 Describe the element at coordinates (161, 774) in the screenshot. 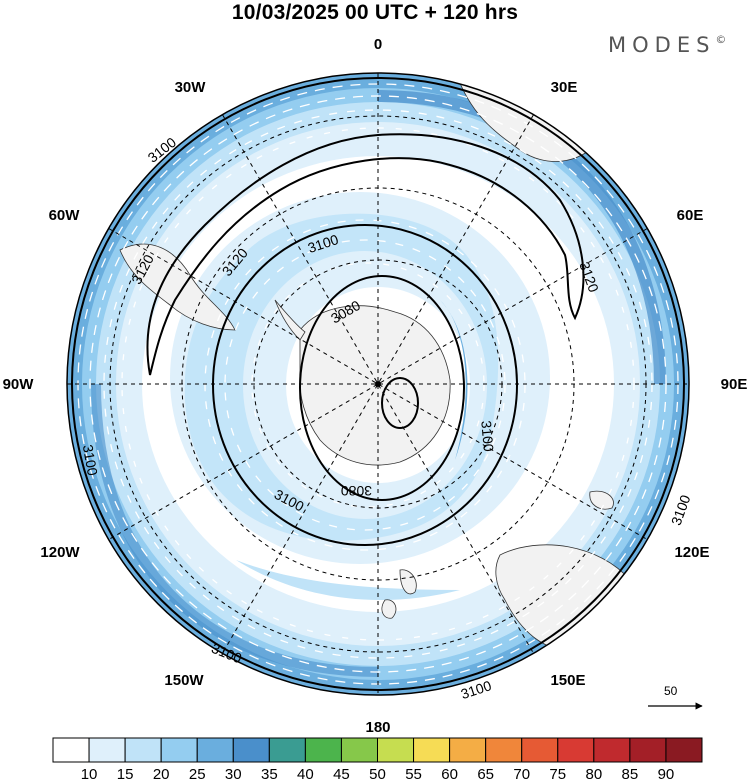

I see `colorbar-label: 20` at that location.